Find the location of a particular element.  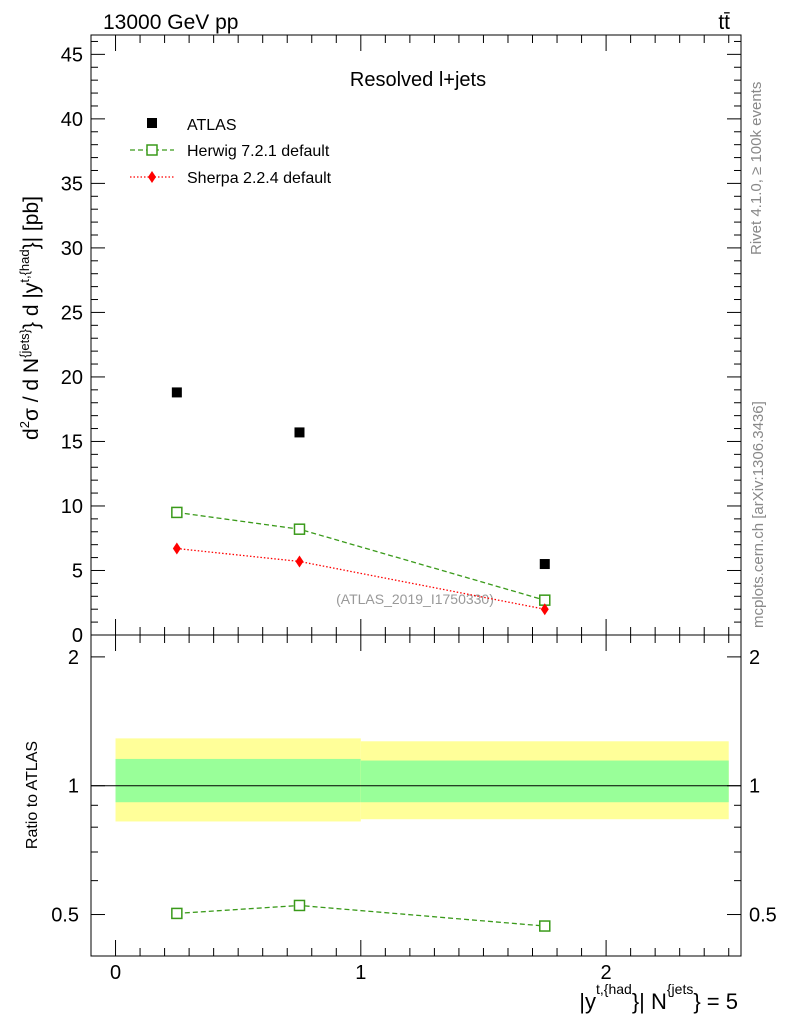

energy-label: 13000 GeV pp is located at coordinates (170, 22).